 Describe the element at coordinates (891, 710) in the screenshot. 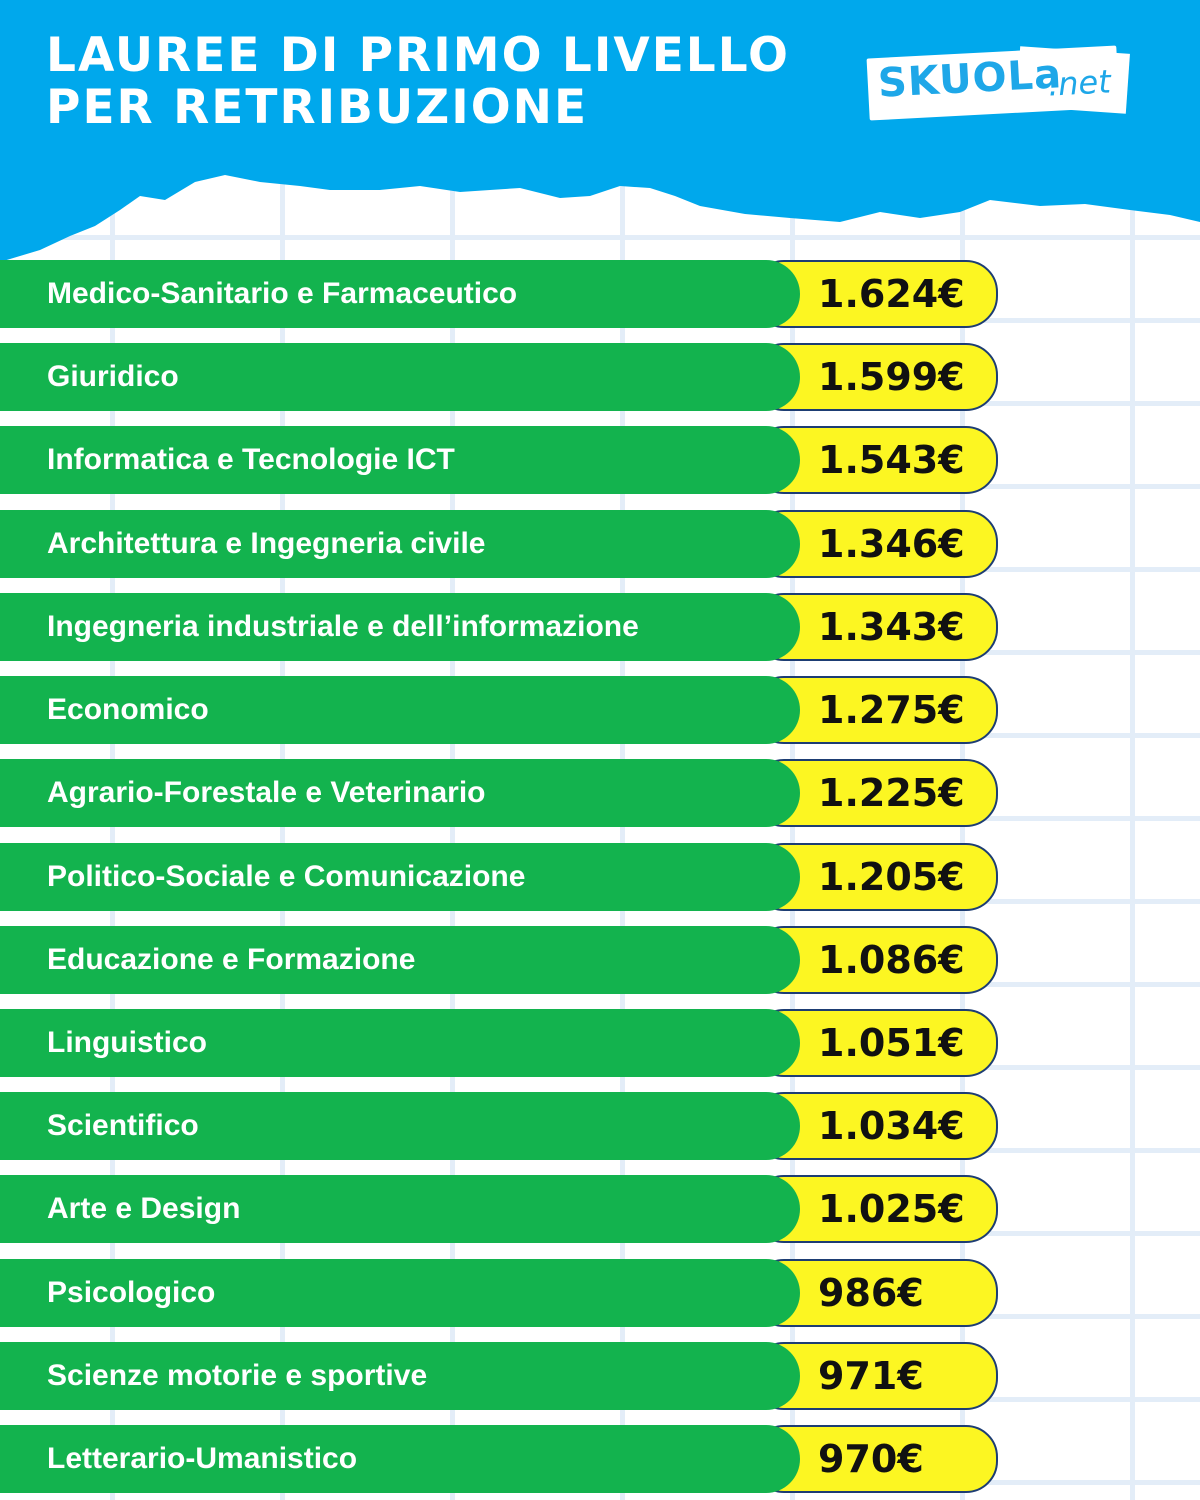

I see `value-label: 1.275€` at that location.